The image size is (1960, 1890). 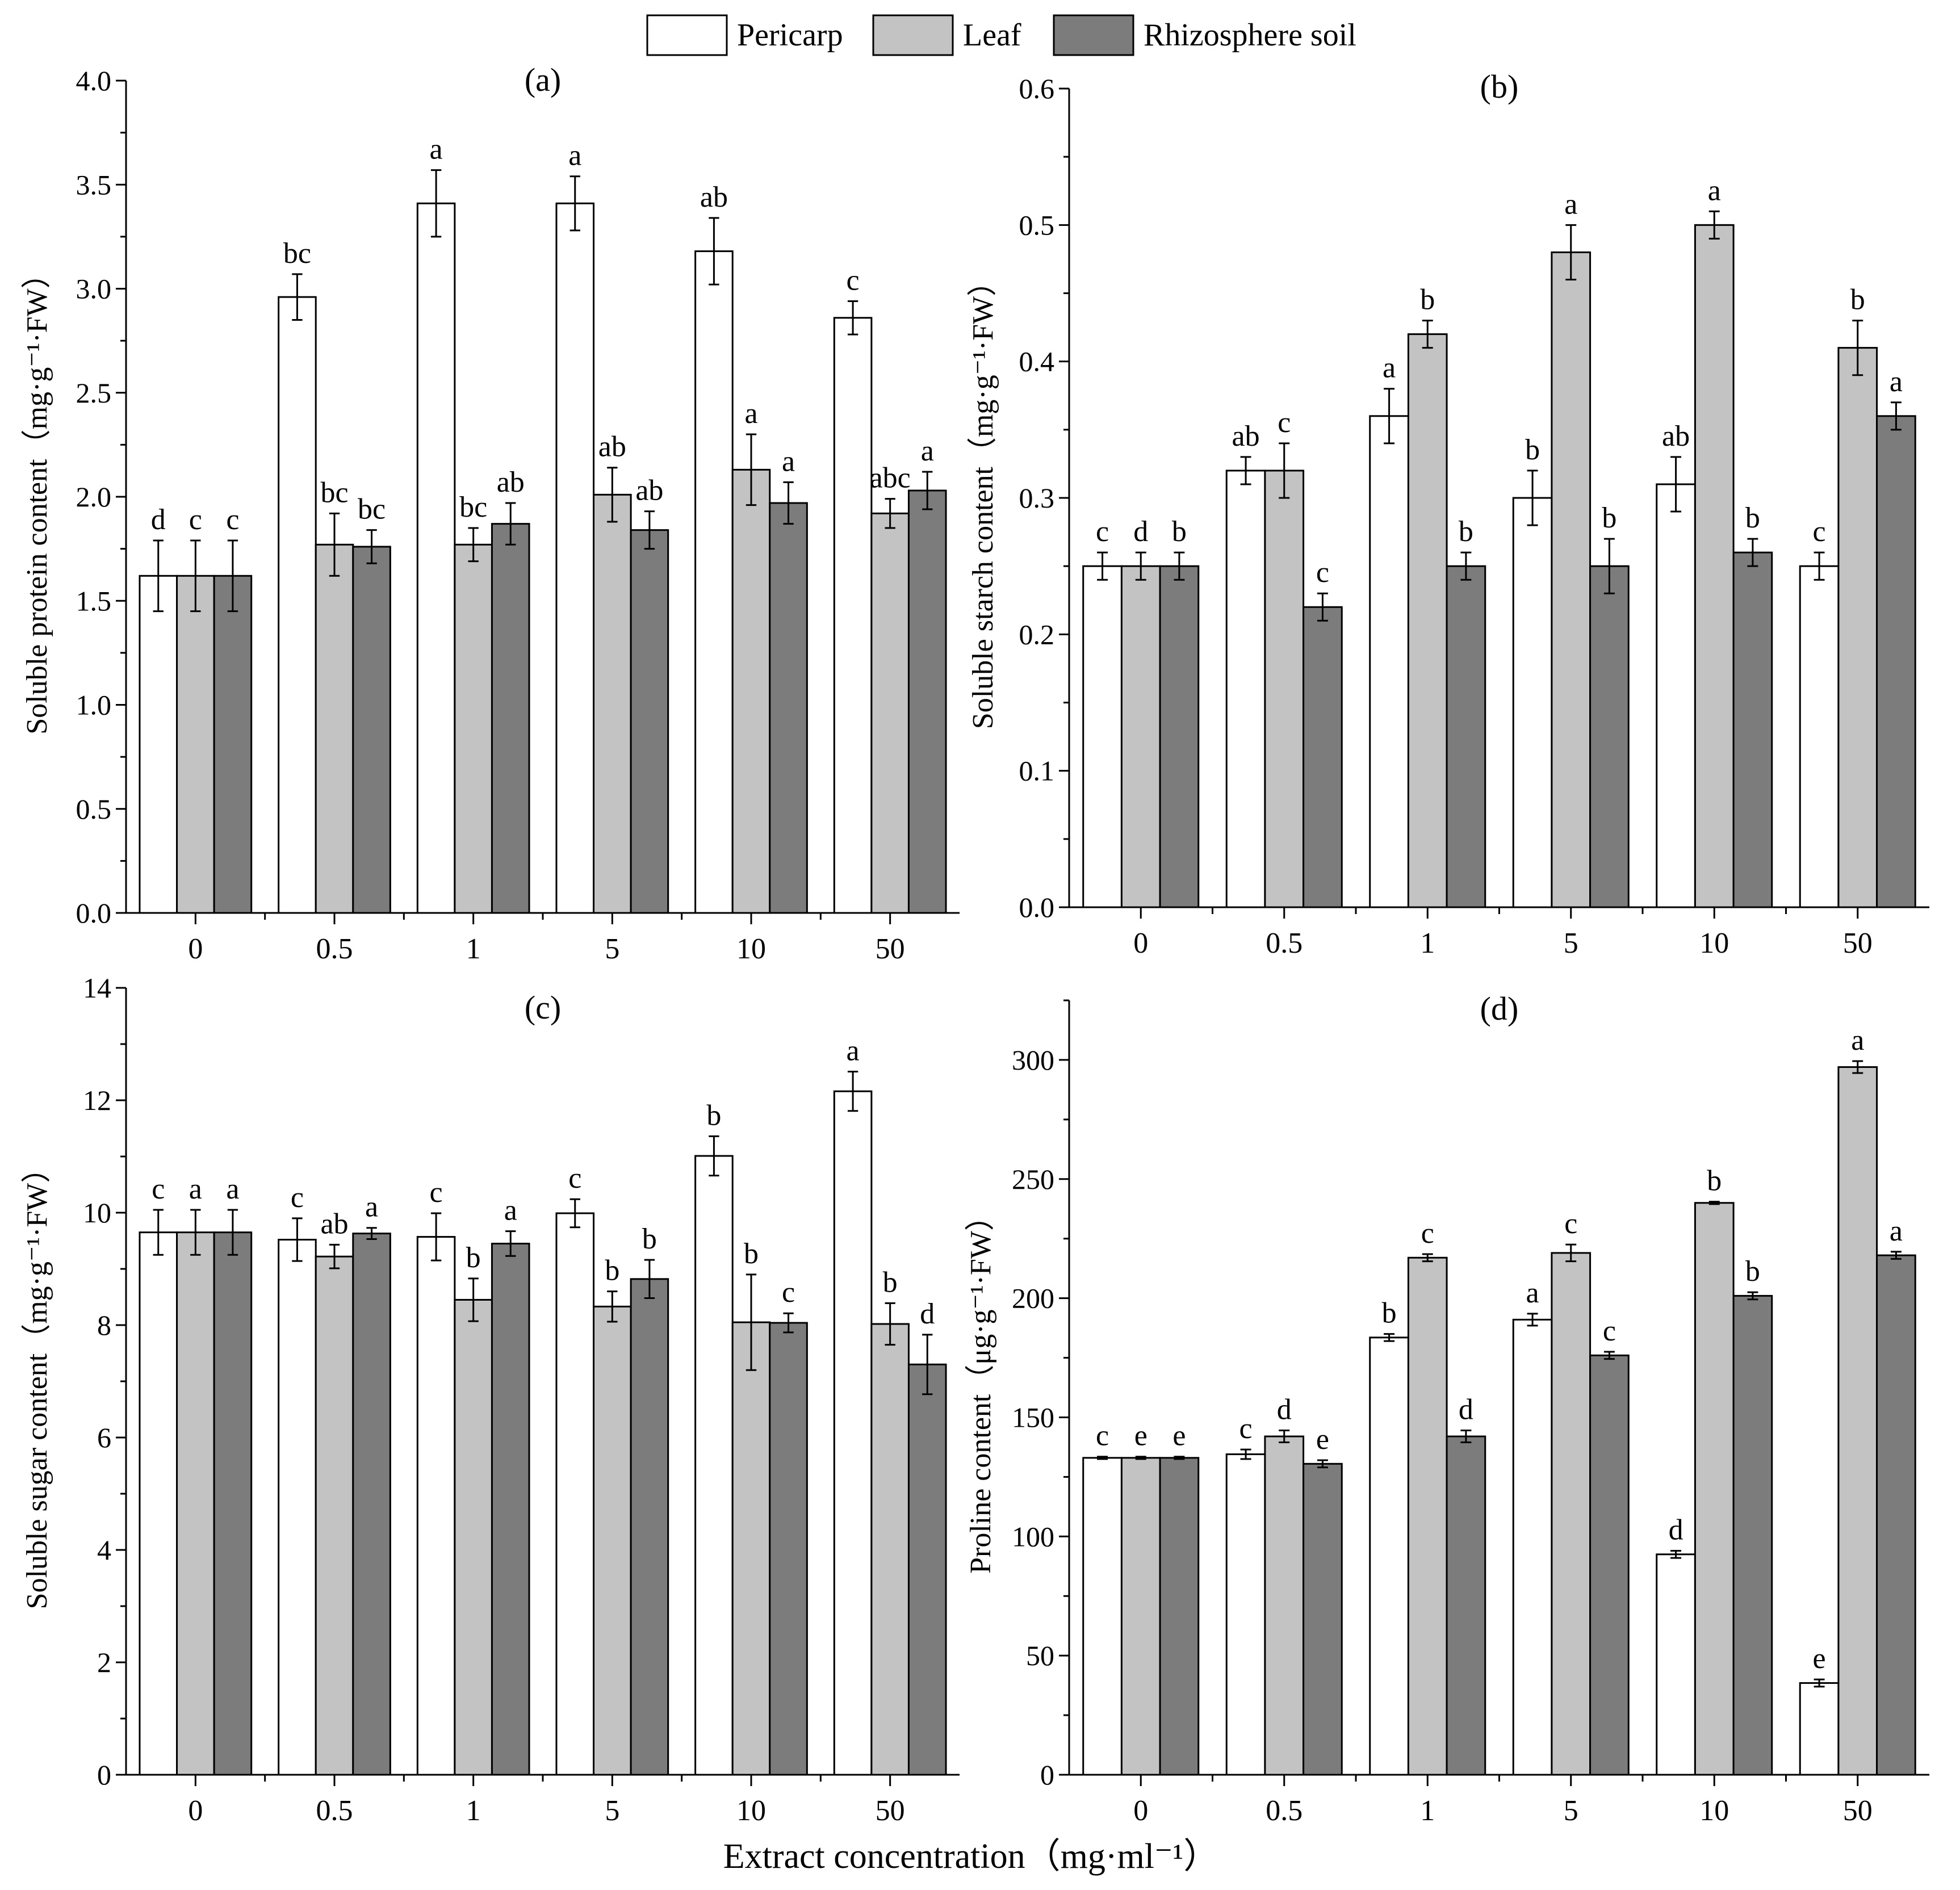 I want to click on y-tick-label: 0.4, so click(x=1037, y=362).